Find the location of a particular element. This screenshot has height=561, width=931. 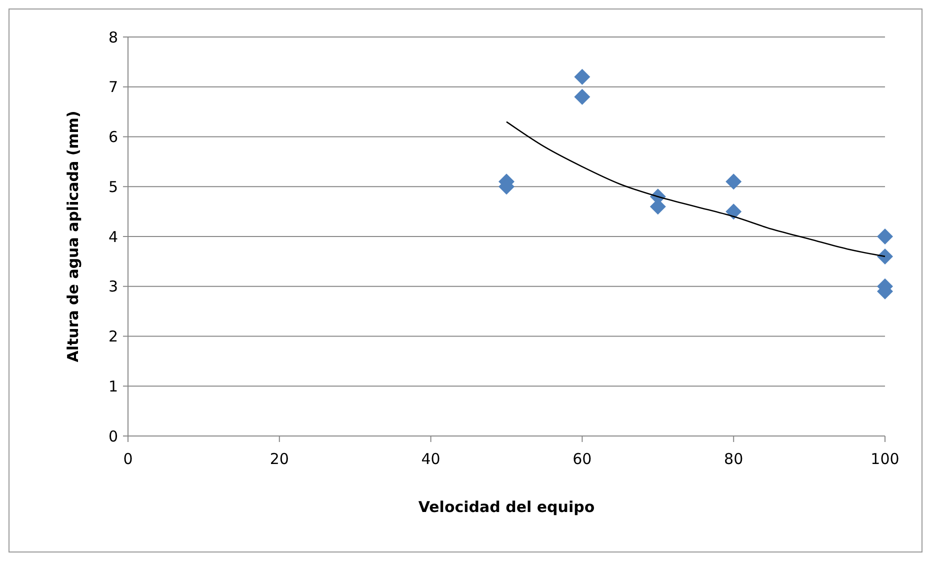

x-tick-label: 40 is located at coordinates (430, 459).